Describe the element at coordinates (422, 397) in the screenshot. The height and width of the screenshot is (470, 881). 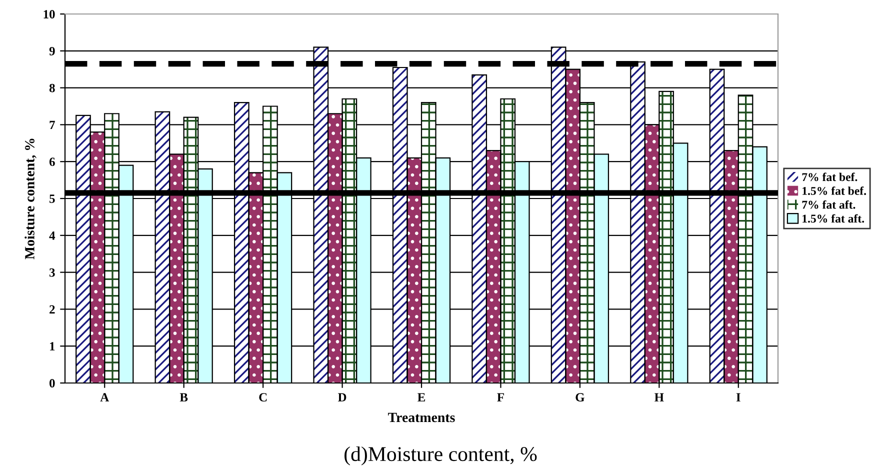
I see `x-tick-label: E` at that location.